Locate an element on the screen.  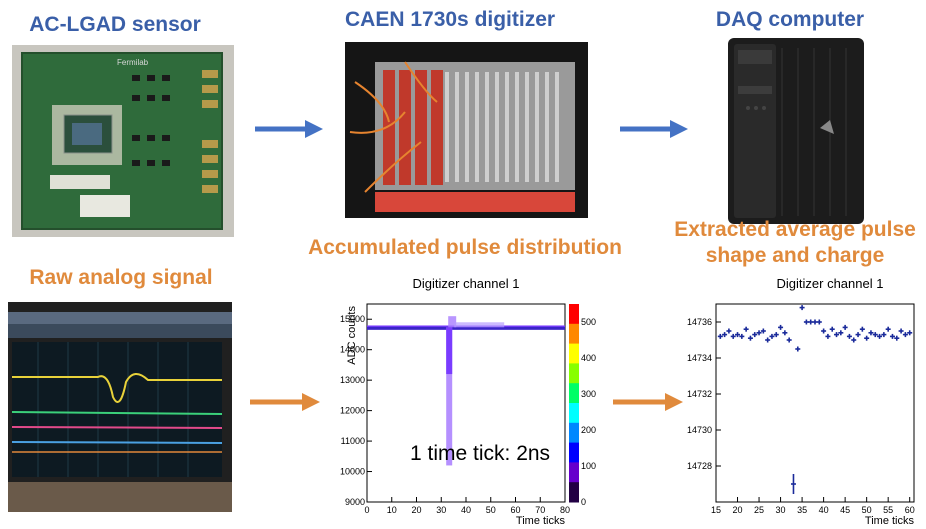
scatter-y-tick-label: 14732 is located at coordinates (699, 394).